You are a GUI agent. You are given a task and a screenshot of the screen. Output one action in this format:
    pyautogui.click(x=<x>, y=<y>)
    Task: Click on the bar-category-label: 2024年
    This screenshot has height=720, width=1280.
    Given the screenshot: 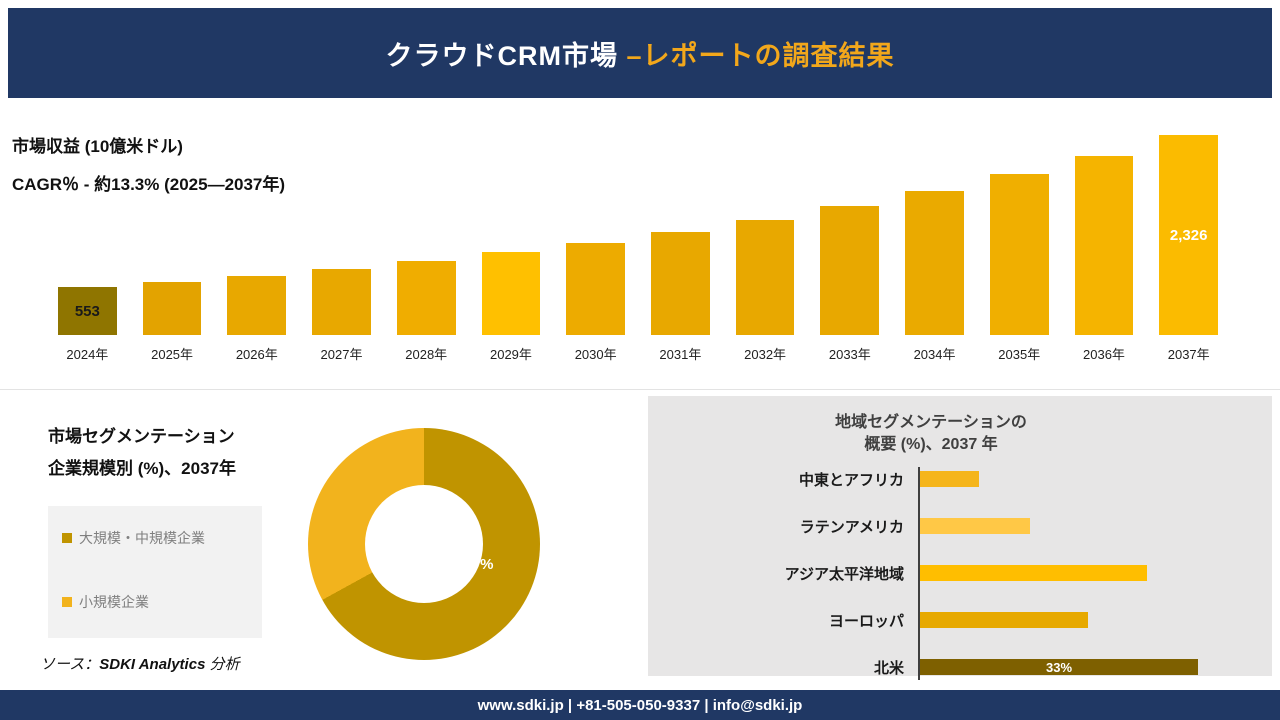 What is the action you would take?
    pyautogui.click(x=87, y=354)
    